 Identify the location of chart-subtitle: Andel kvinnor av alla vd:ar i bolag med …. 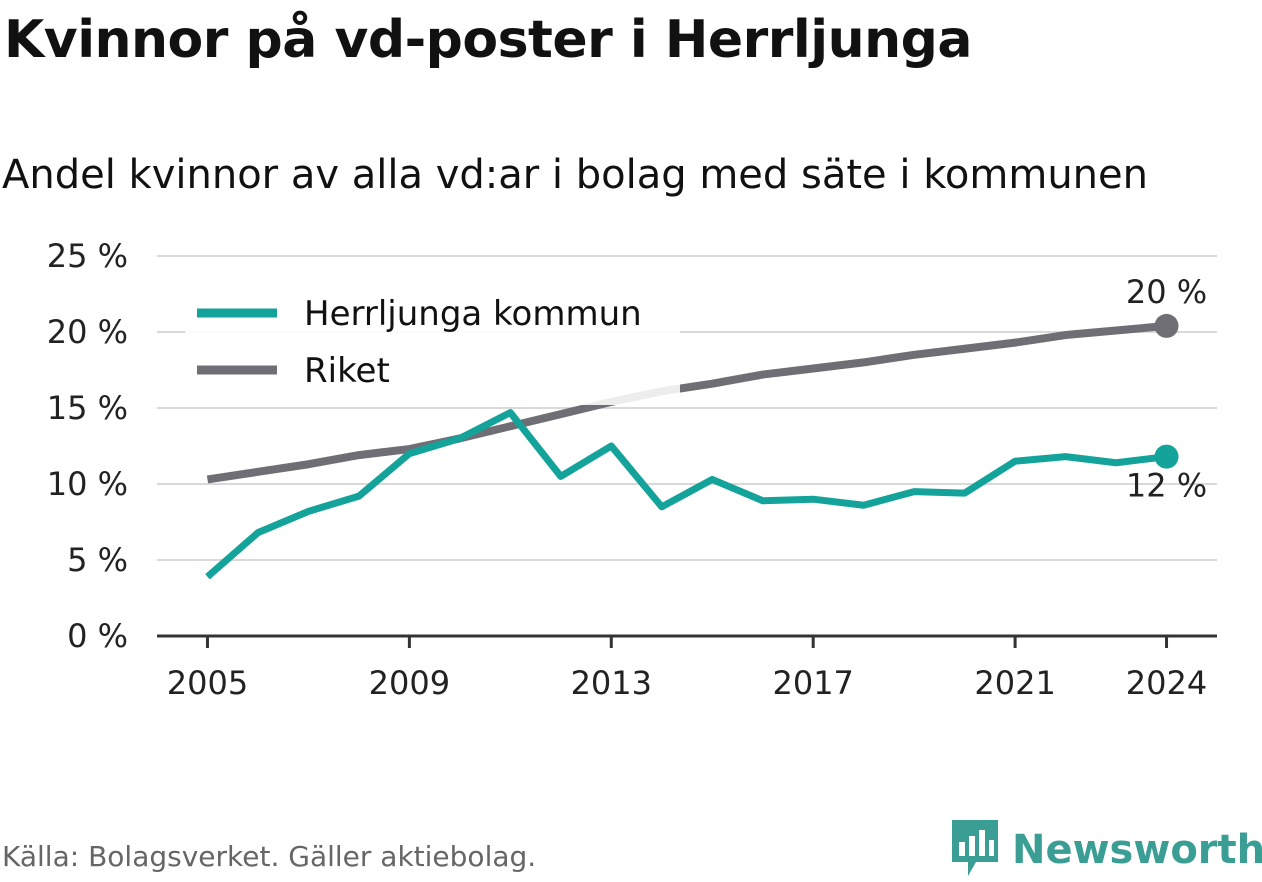
(575, 175).